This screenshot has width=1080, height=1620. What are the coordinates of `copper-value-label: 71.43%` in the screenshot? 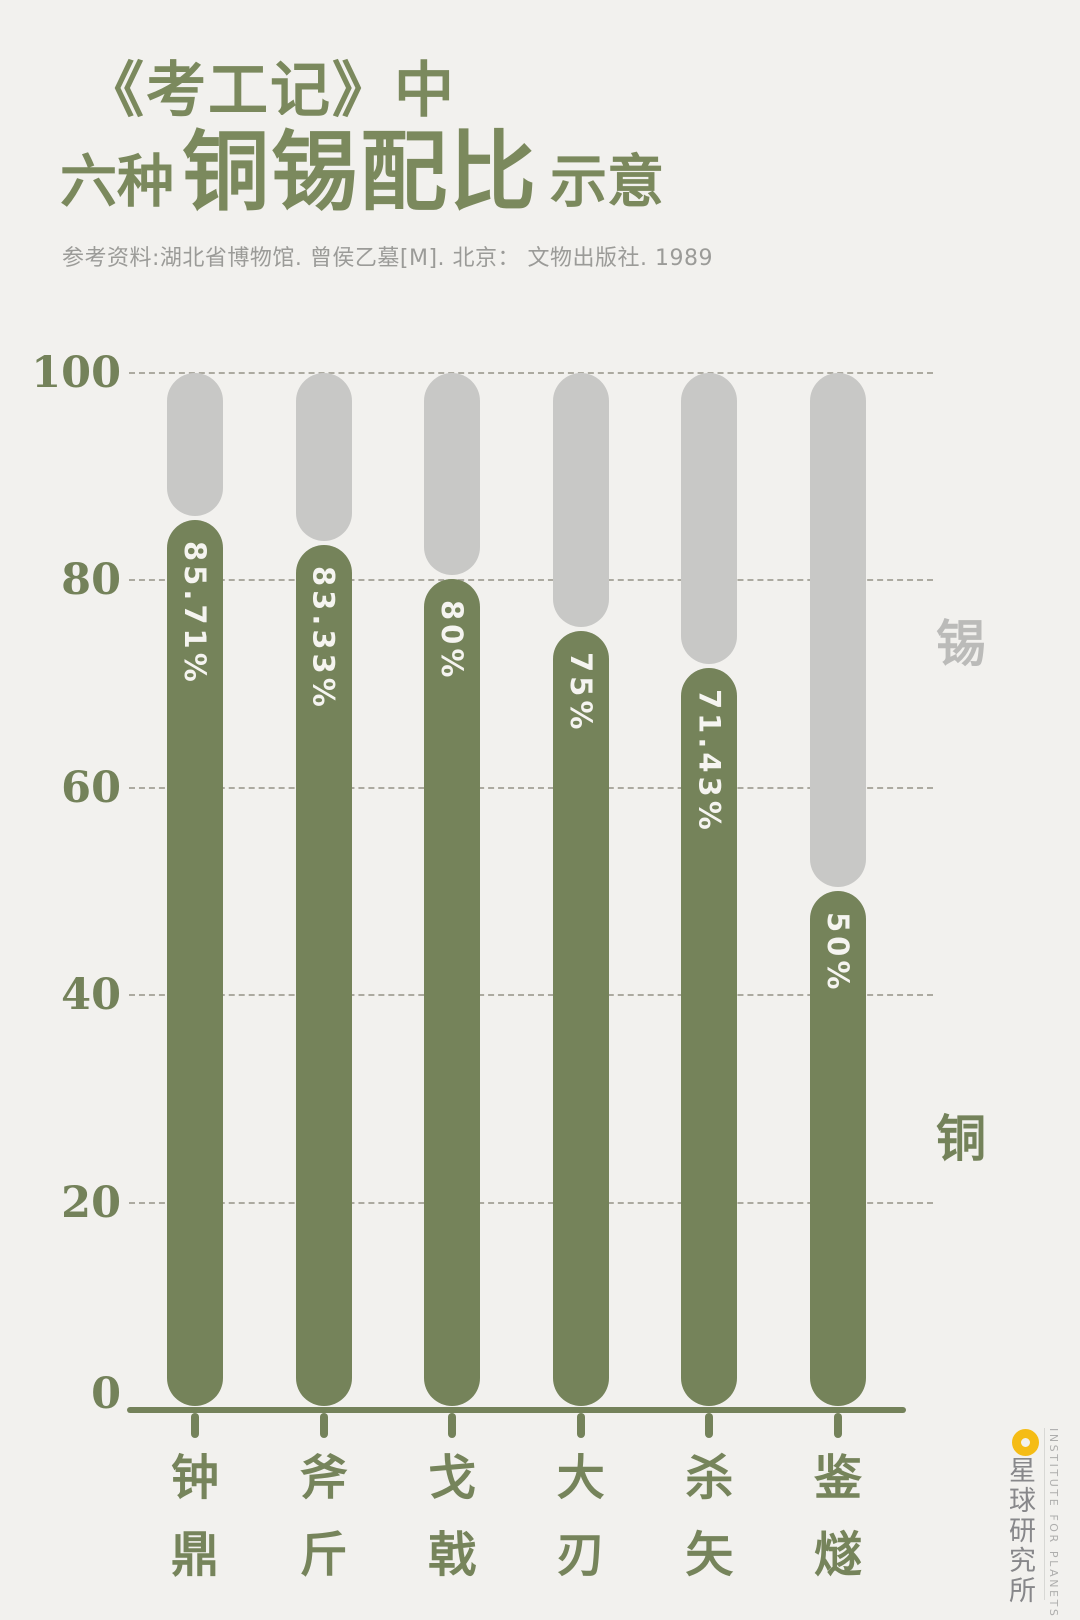 It's located at (709, 762).